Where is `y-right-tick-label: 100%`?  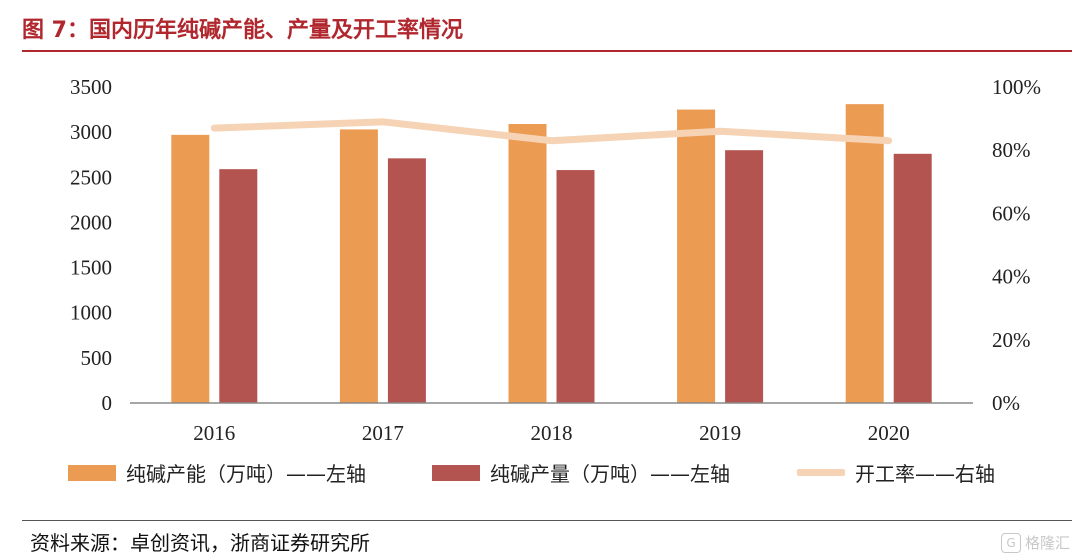
y-right-tick-label: 100% is located at coordinates (1016, 87).